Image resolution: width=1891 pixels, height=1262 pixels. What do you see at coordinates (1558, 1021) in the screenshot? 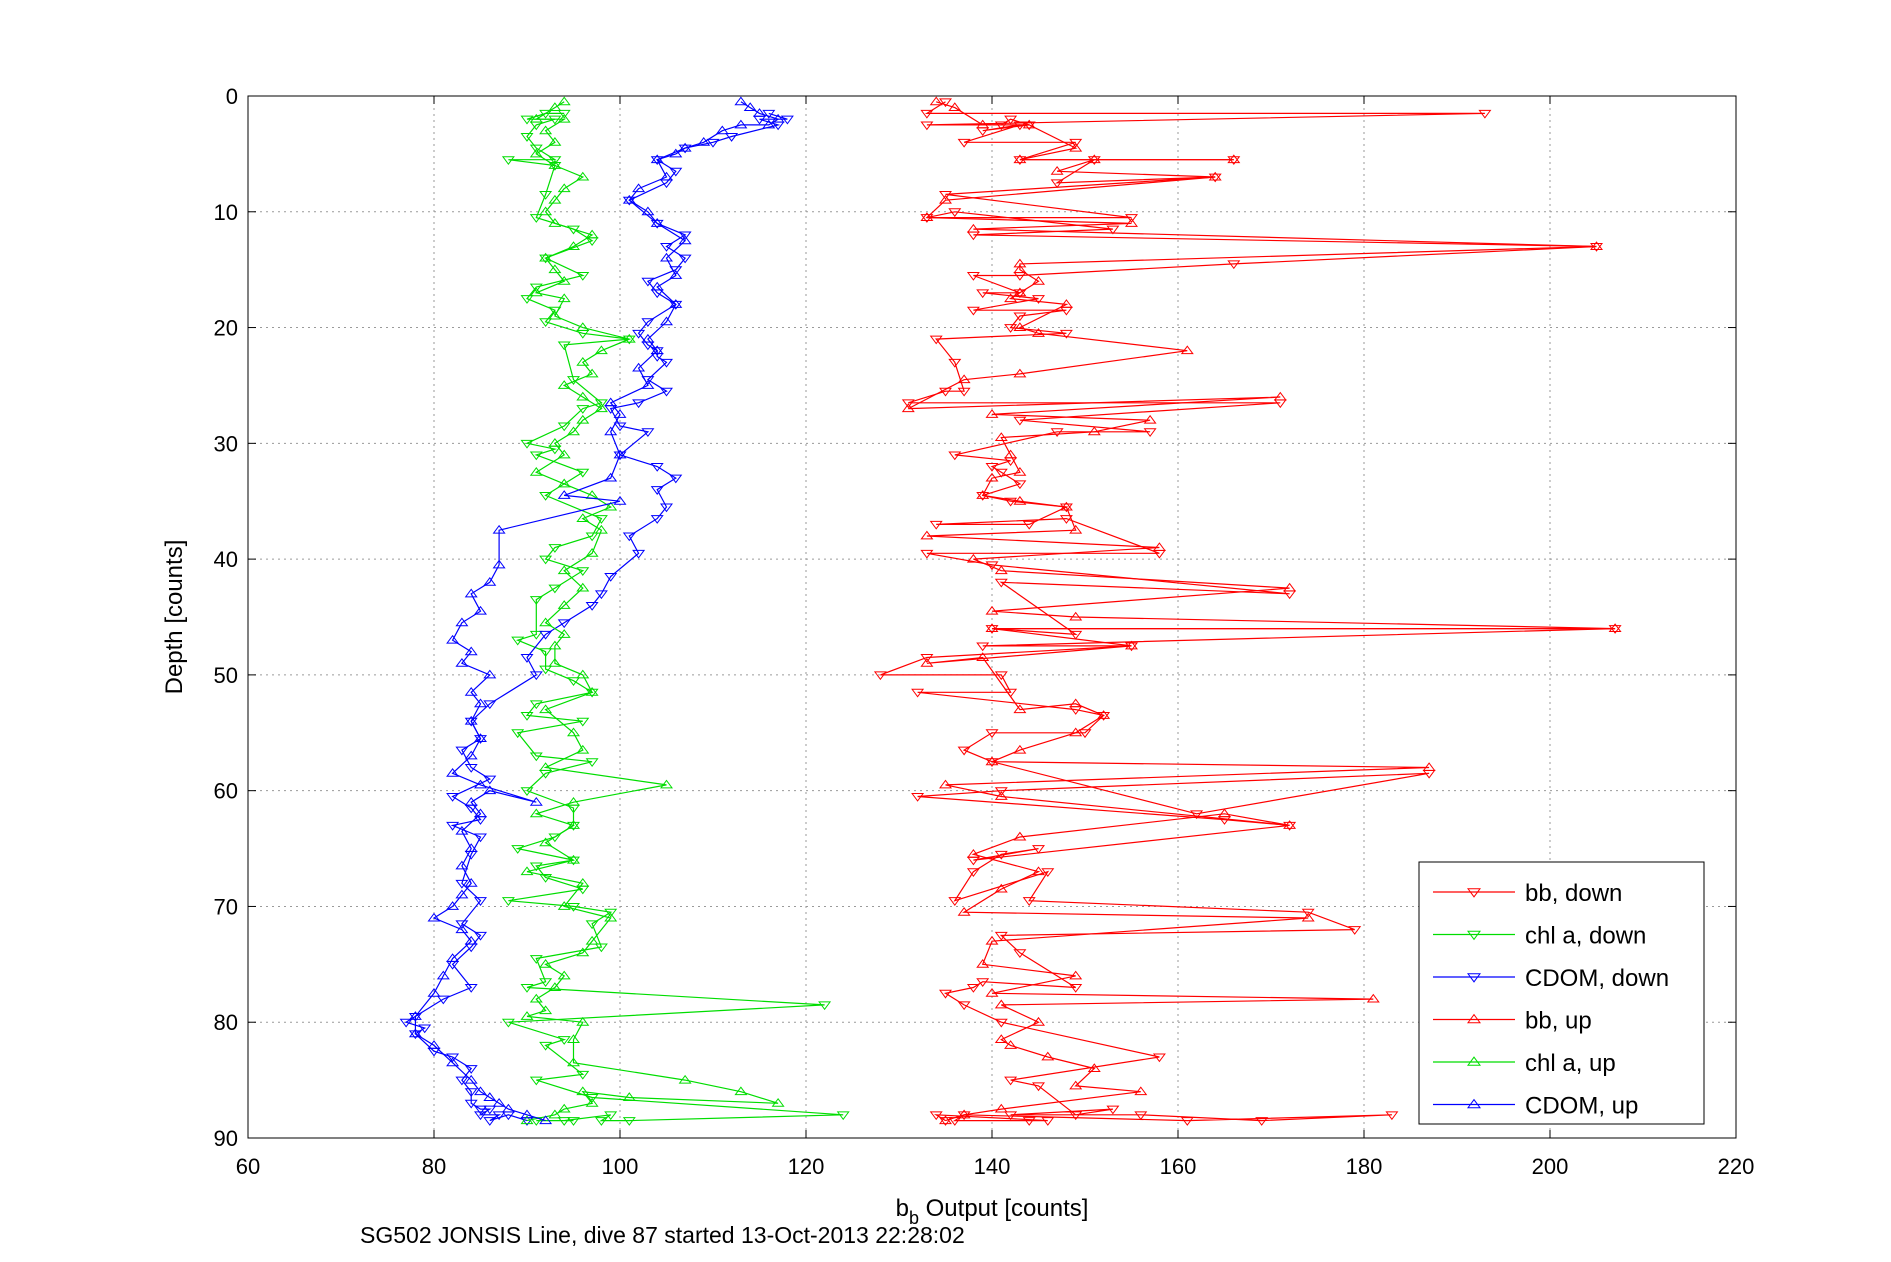
I see `legend-label: bb, up` at bounding box center [1558, 1021].